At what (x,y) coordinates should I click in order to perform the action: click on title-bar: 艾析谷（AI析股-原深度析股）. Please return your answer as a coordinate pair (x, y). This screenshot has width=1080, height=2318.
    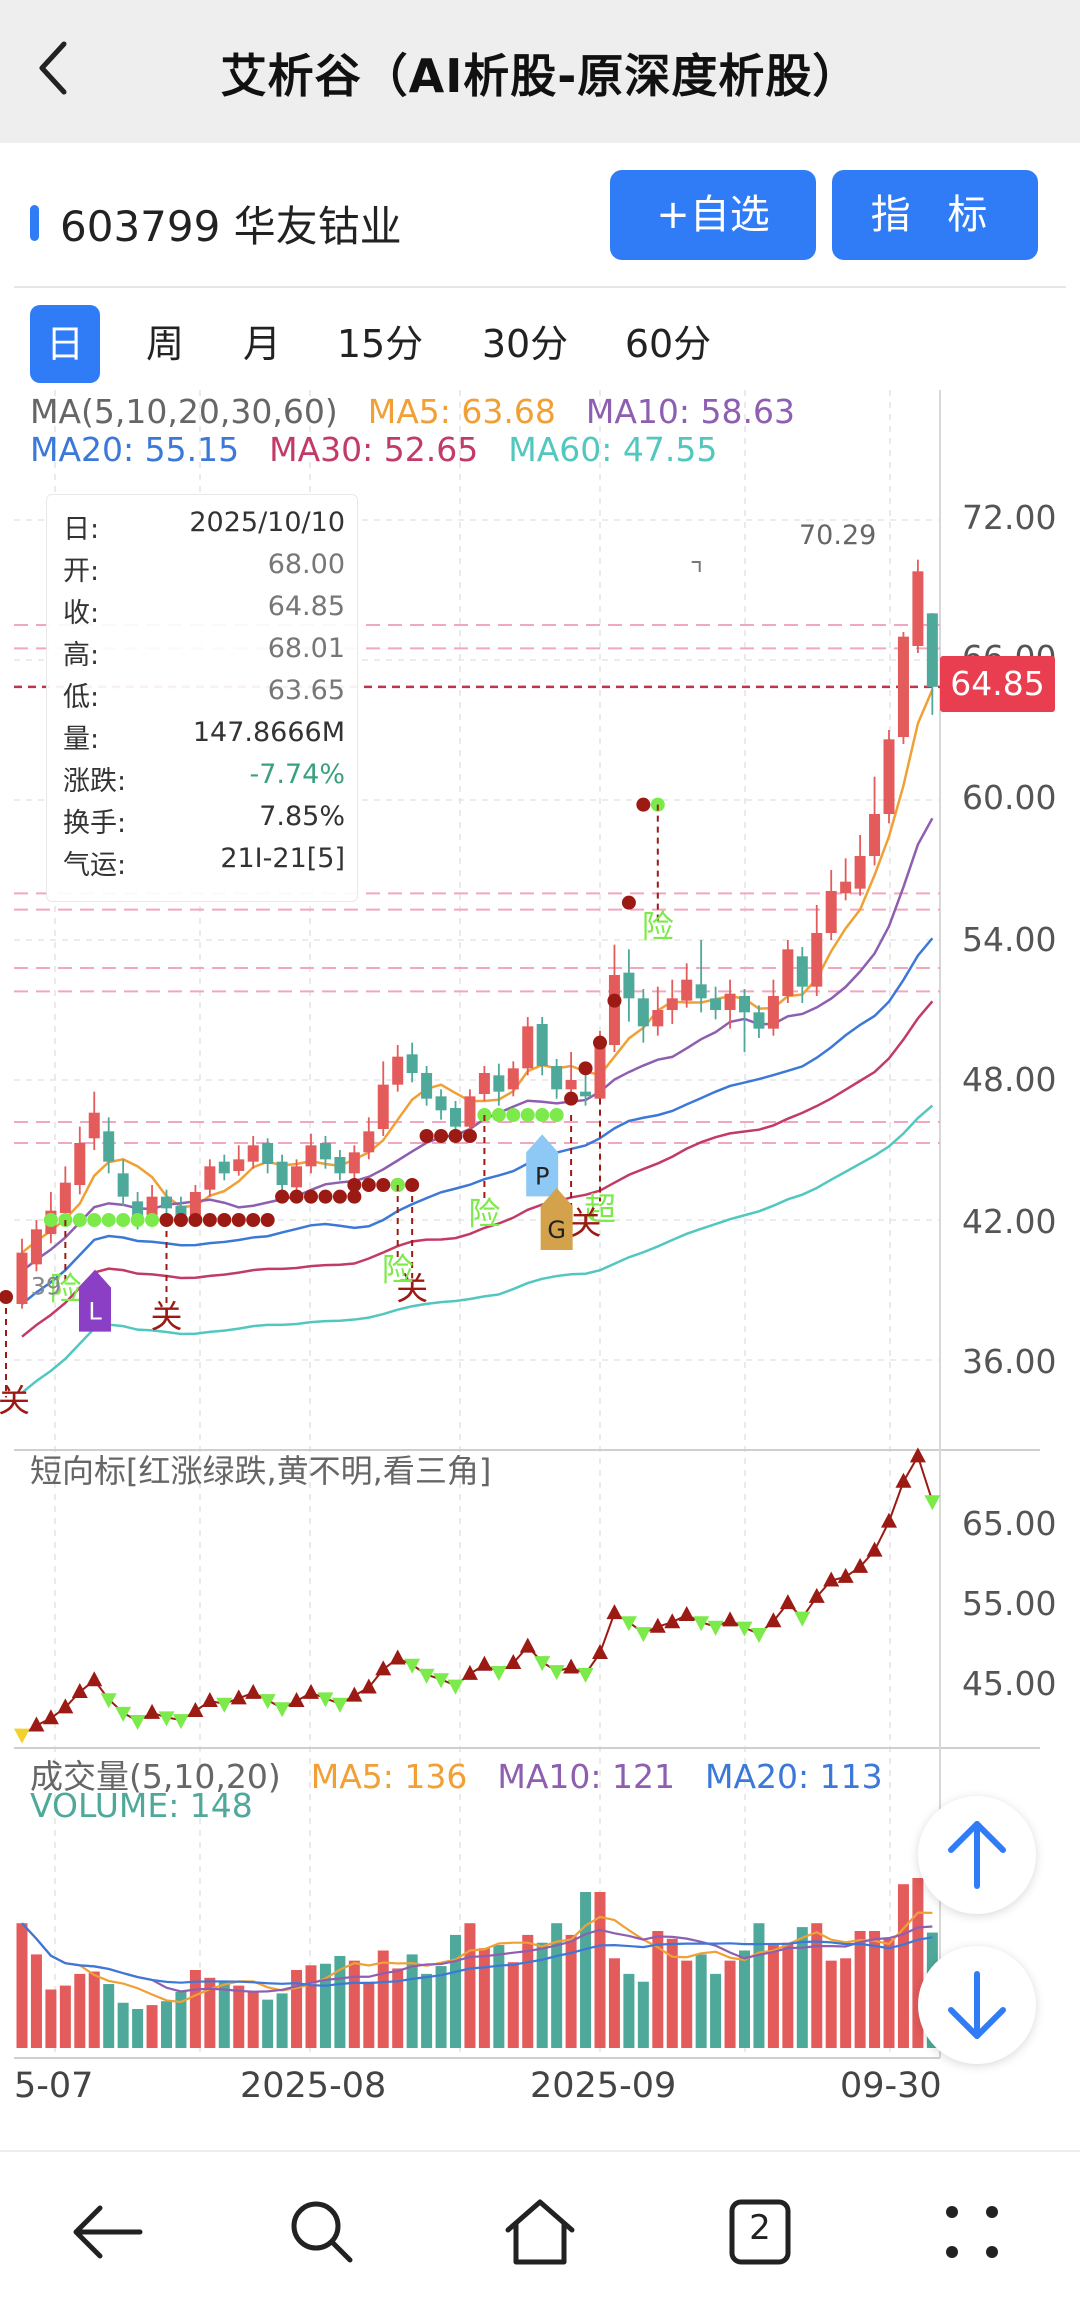
    Looking at the image, I should click on (540, 71).